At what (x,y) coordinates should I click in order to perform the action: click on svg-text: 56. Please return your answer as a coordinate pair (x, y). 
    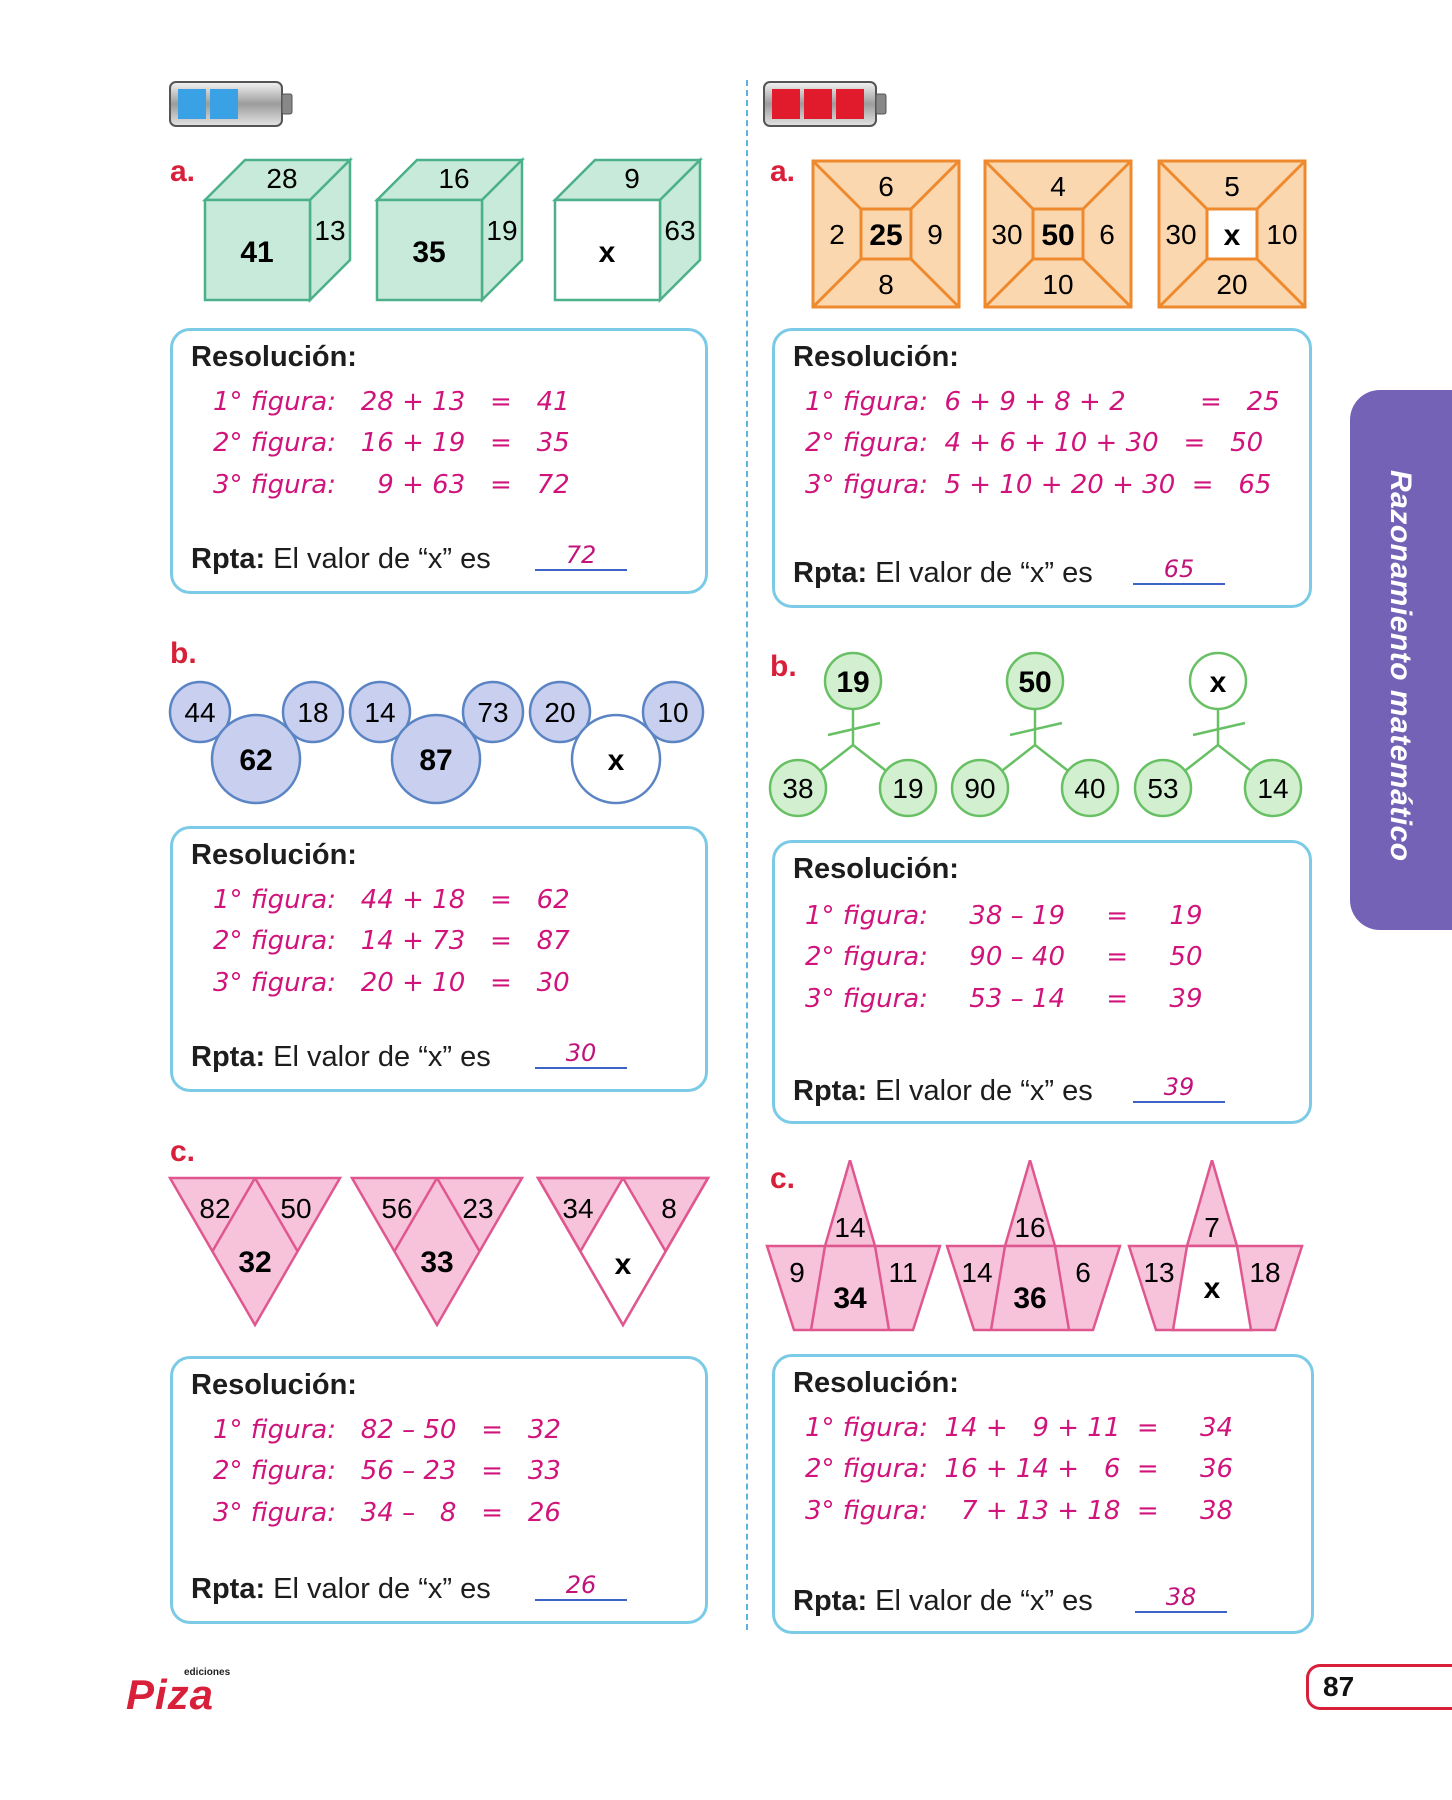
    Looking at the image, I should click on (396, 1208).